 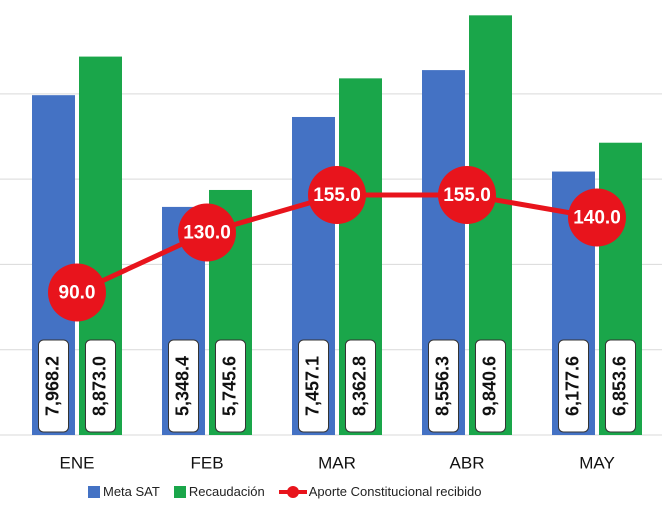 I want to click on legend-item: Meta SAT, so click(x=124, y=491).